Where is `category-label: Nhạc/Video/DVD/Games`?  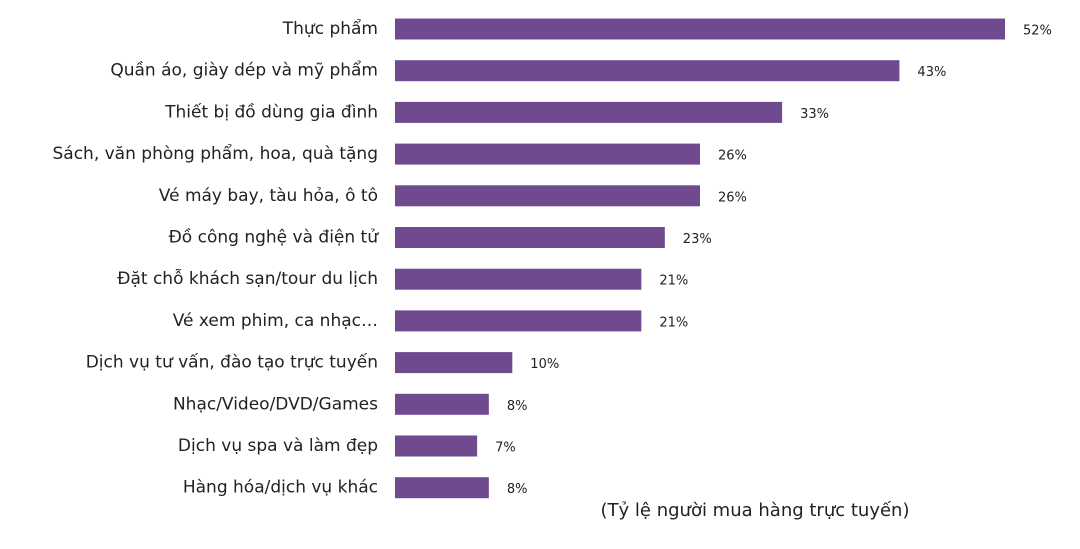 category-label: Nhạc/Video/DVD/Games is located at coordinates (275, 404).